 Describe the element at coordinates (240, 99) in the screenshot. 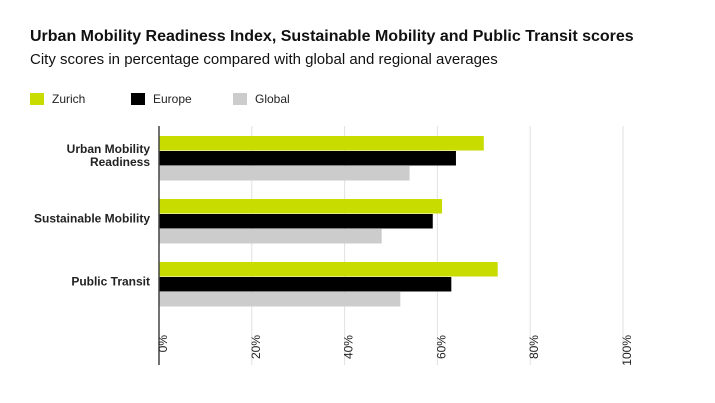

I see `legend-swatch-global` at that location.